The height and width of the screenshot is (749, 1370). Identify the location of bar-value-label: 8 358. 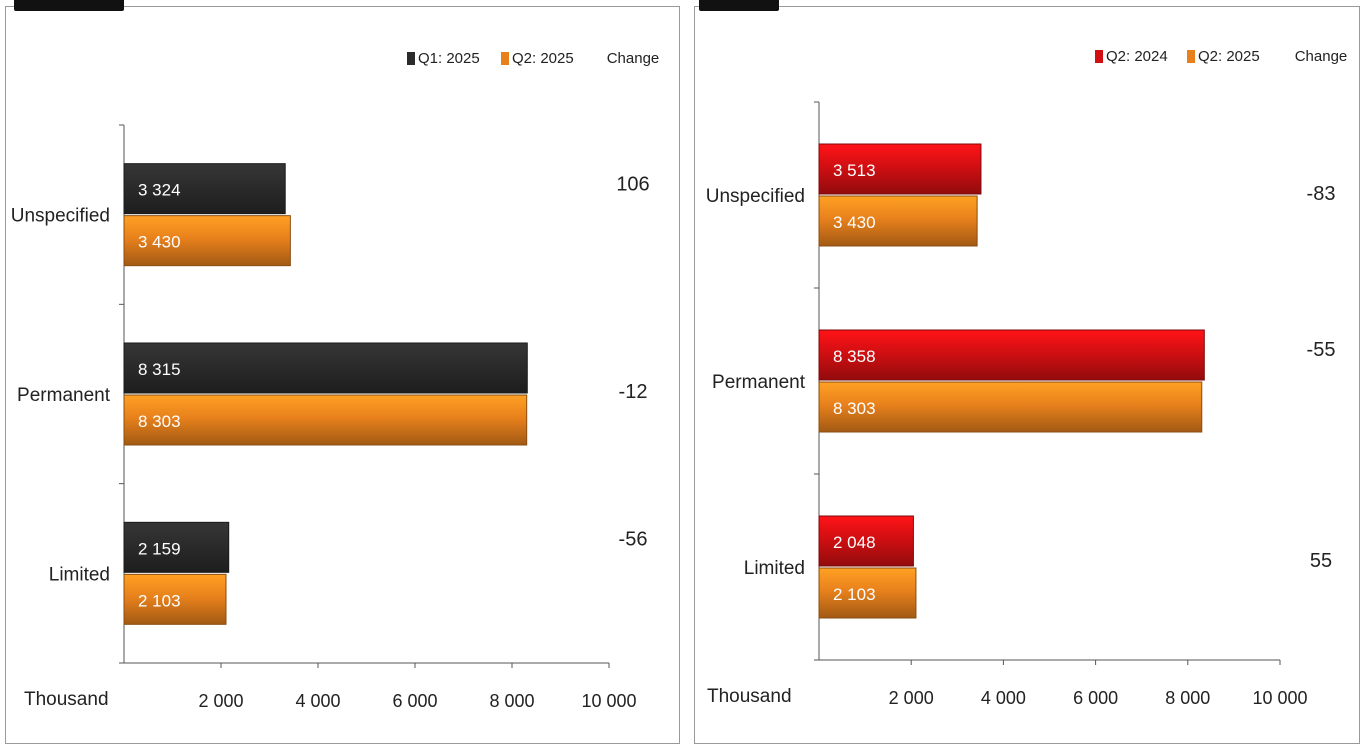
(854, 356).